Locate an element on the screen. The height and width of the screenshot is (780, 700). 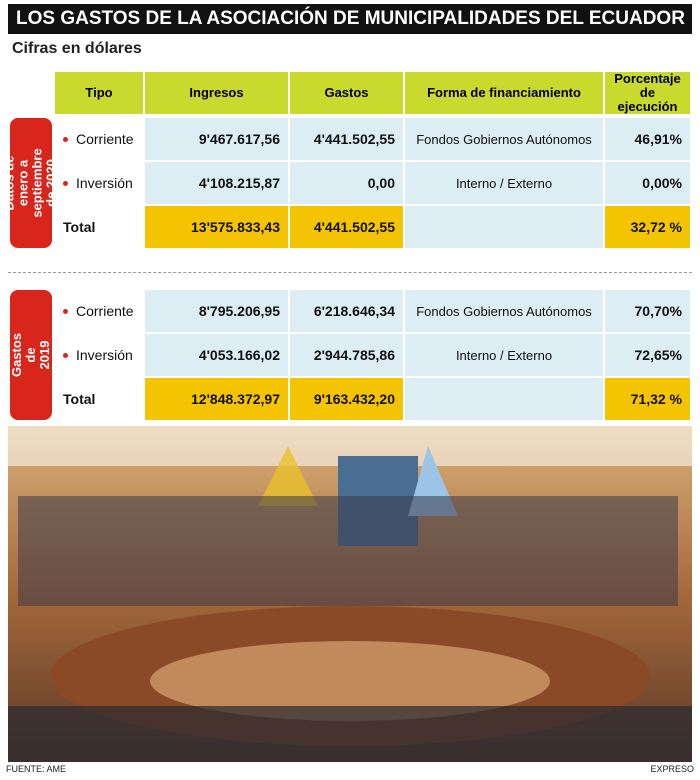
cell-text: 72,65% is located at coordinates (658, 355).